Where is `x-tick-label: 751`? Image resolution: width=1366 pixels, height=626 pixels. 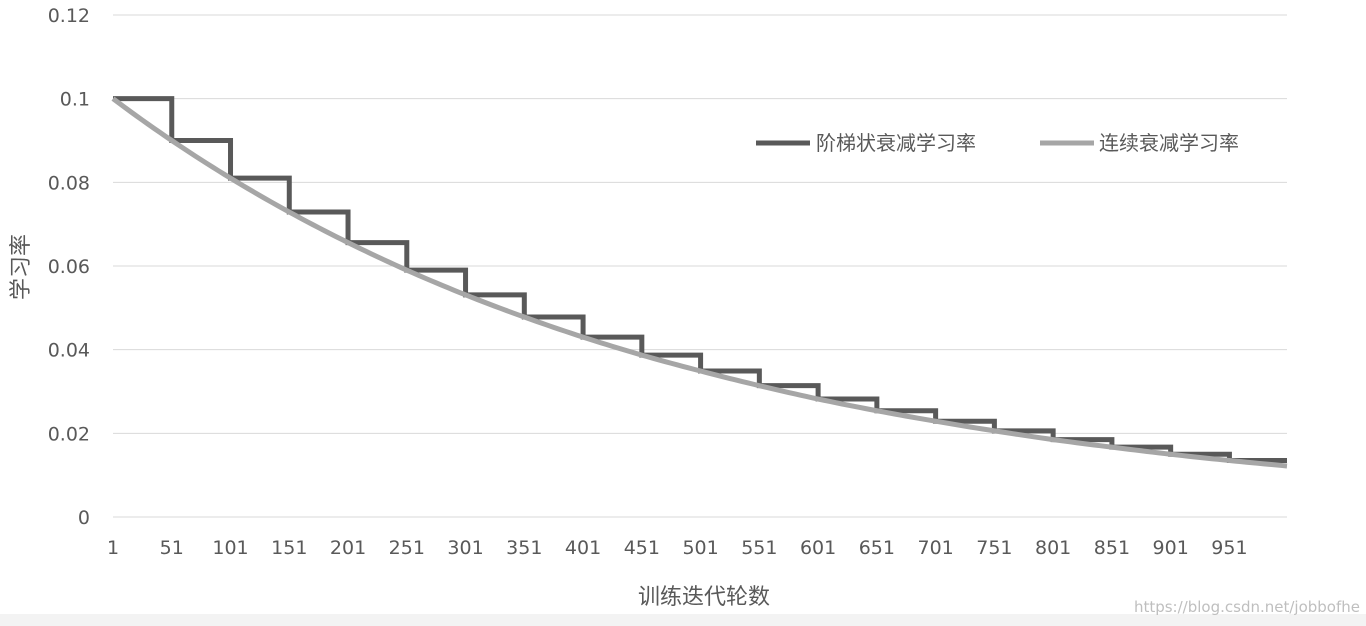 x-tick-label: 751 is located at coordinates (994, 548).